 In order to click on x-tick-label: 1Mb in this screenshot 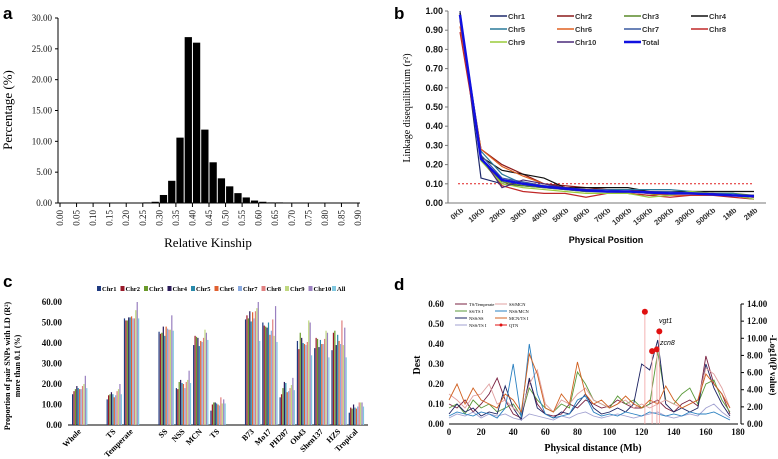, I will do `click(730, 213)`.